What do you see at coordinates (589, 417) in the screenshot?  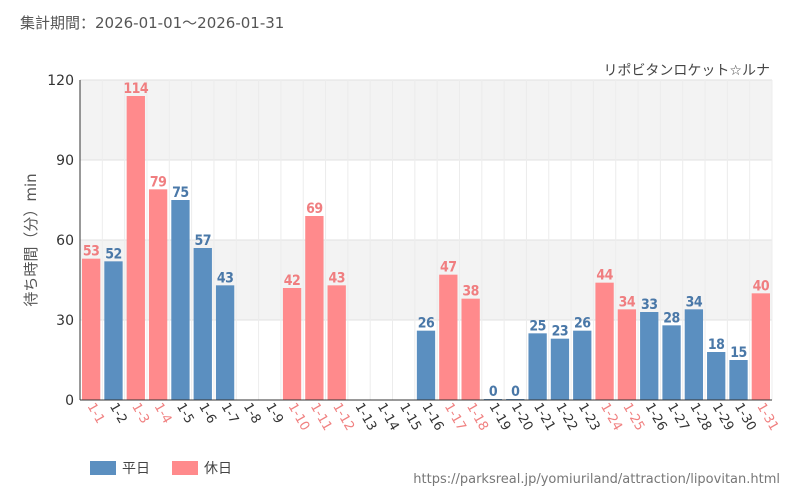 I see `x-tick-1-23: 1-23` at bounding box center [589, 417].